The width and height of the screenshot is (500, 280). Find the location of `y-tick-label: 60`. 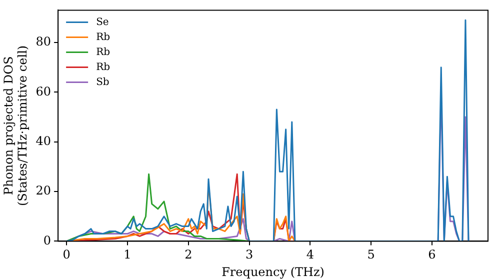

y-tick-label: 60 is located at coordinates (44, 91).